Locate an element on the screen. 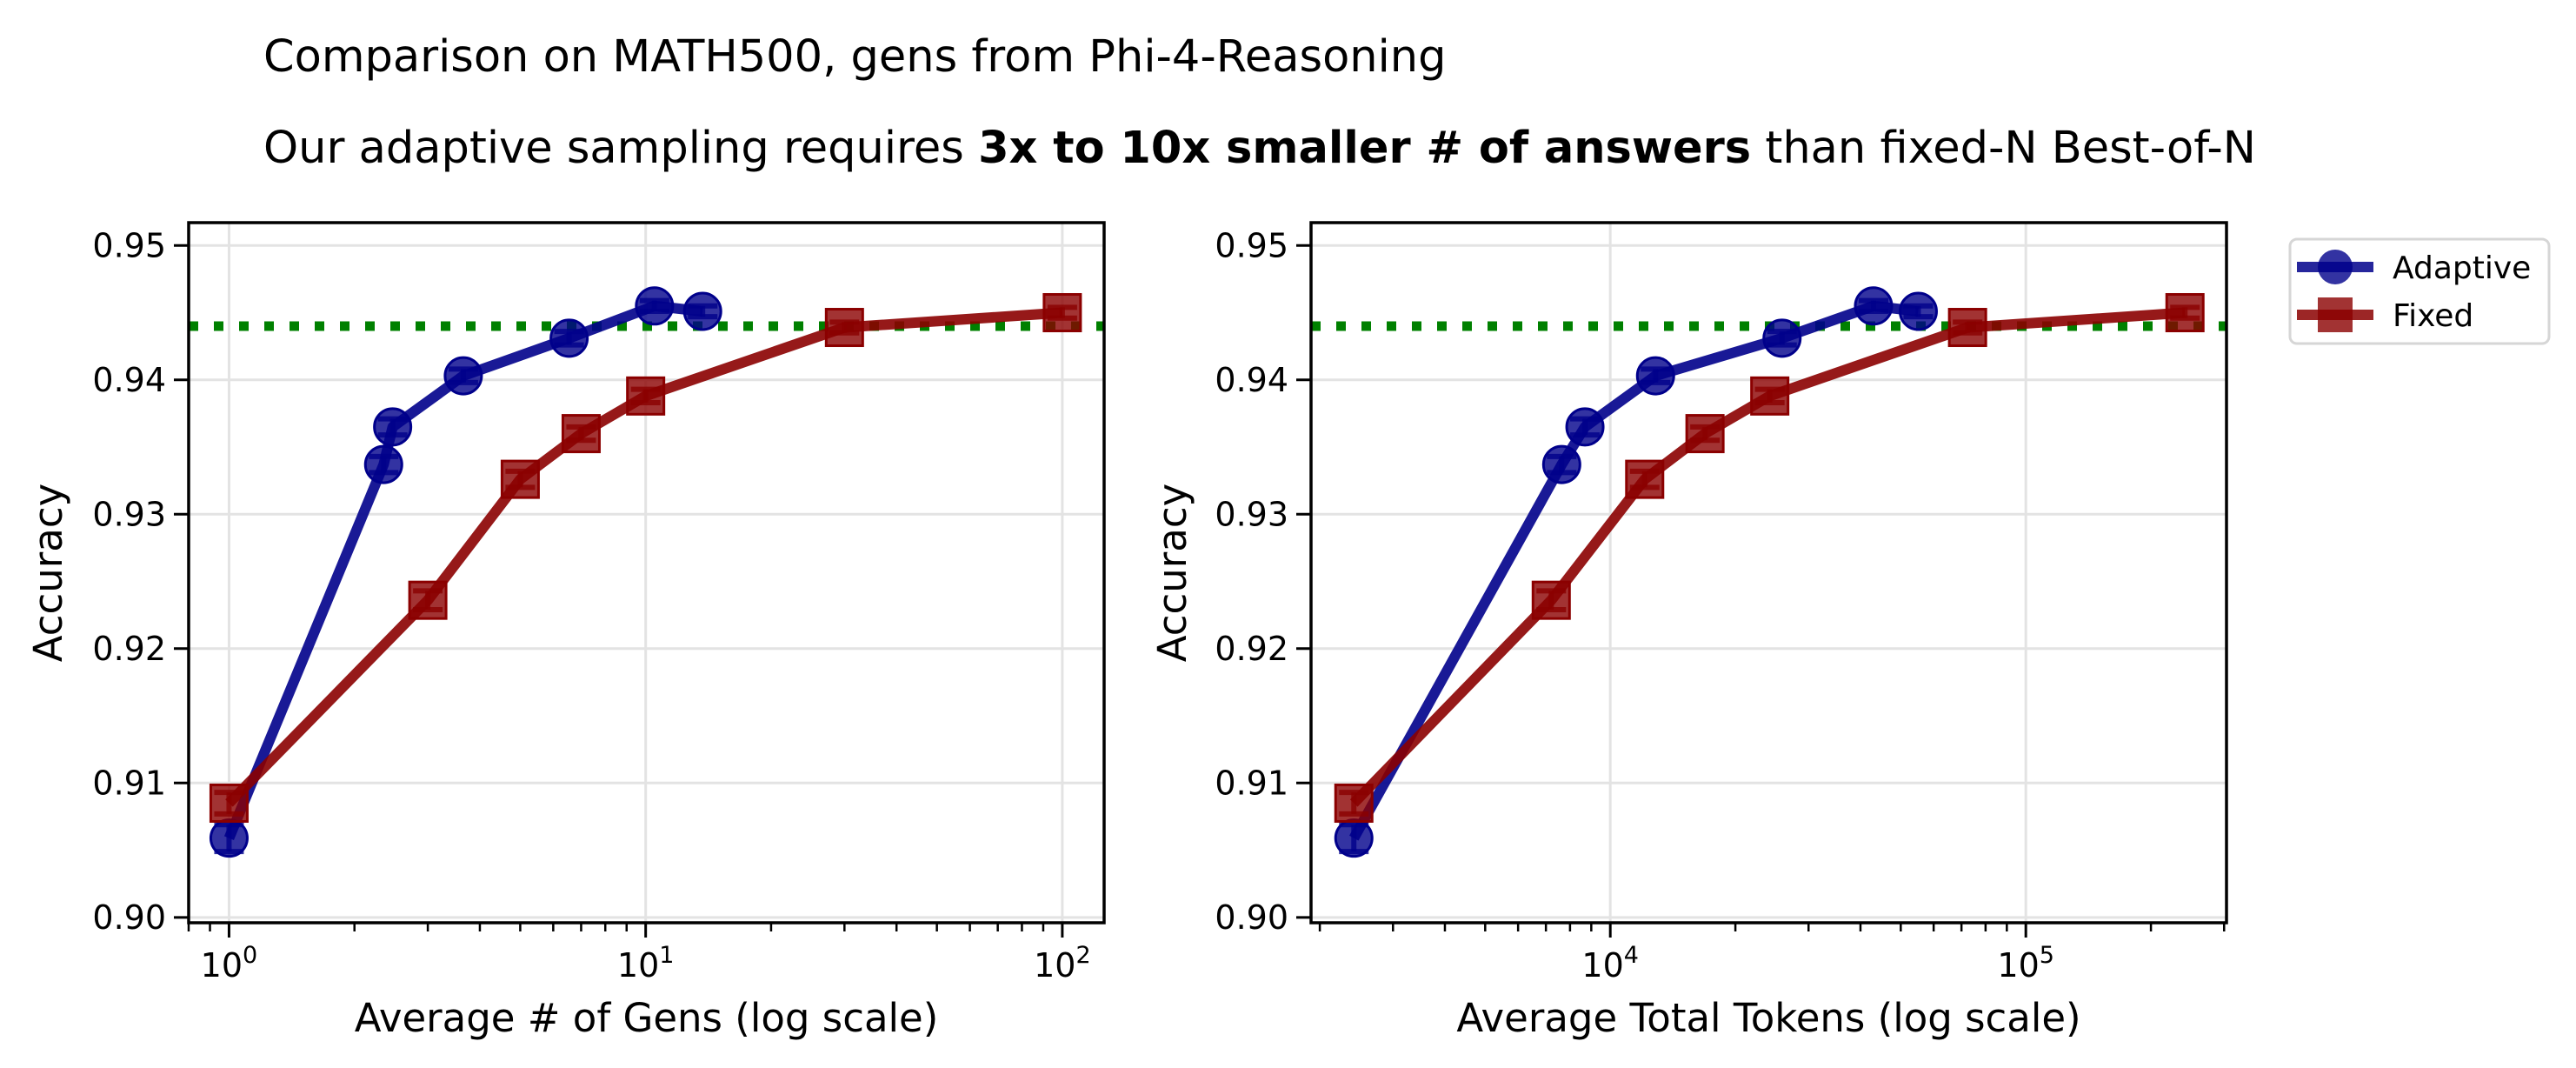  x-tick-label: 10⁵ is located at coordinates (2025, 963).